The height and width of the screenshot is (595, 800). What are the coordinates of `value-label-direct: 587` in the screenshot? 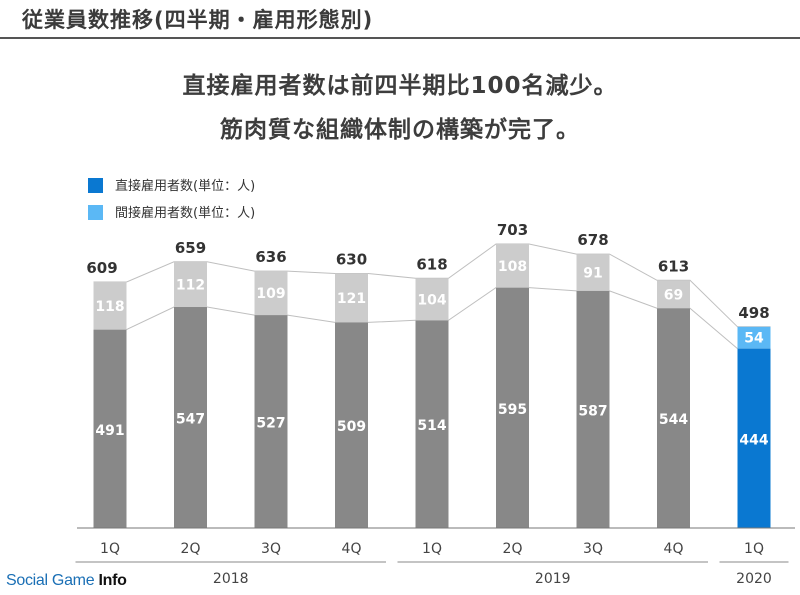 It's located at (592, 411).